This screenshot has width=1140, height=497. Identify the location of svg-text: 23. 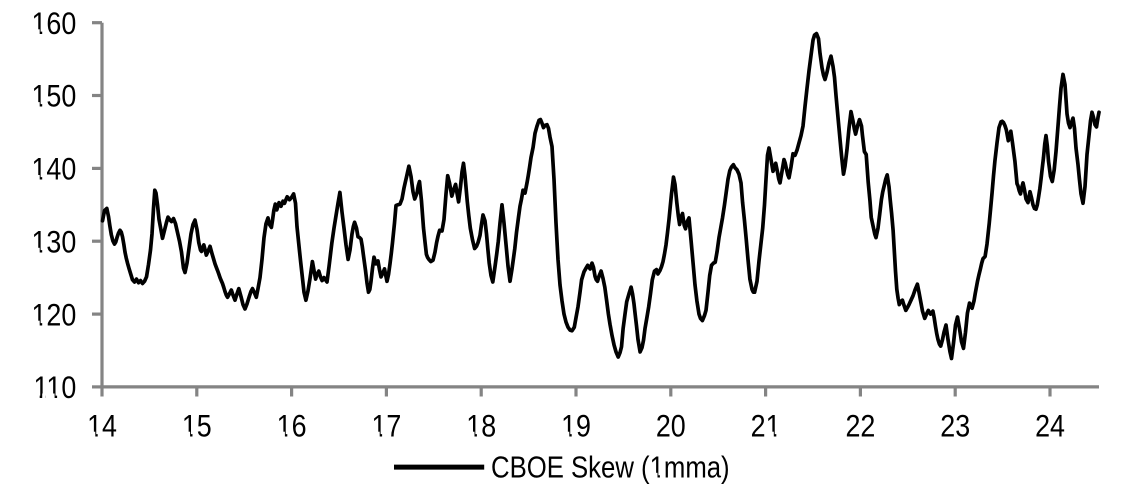
(955, 426).